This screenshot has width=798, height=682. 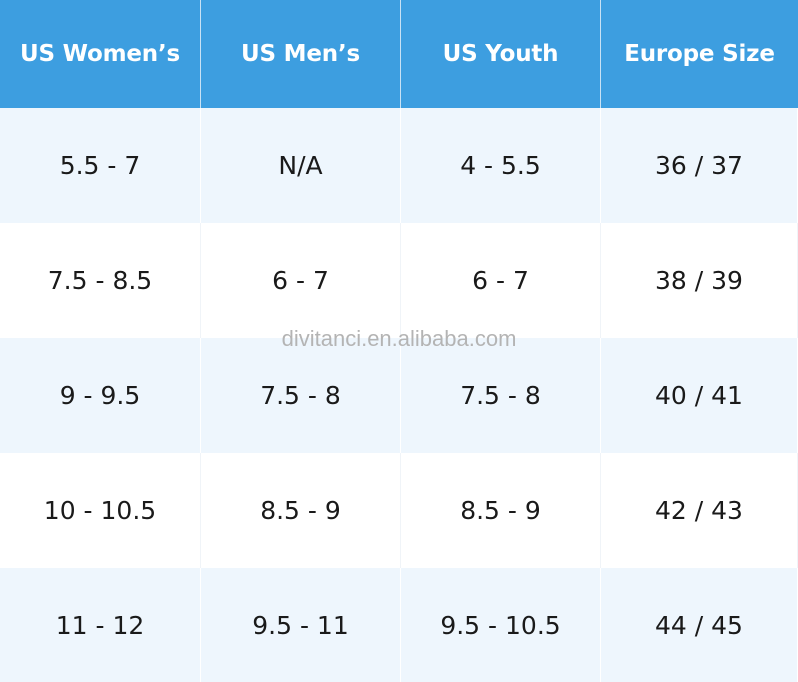 I want to click on cell-us-womens: 7.5 - 8.5, so click(x=100, y=280).